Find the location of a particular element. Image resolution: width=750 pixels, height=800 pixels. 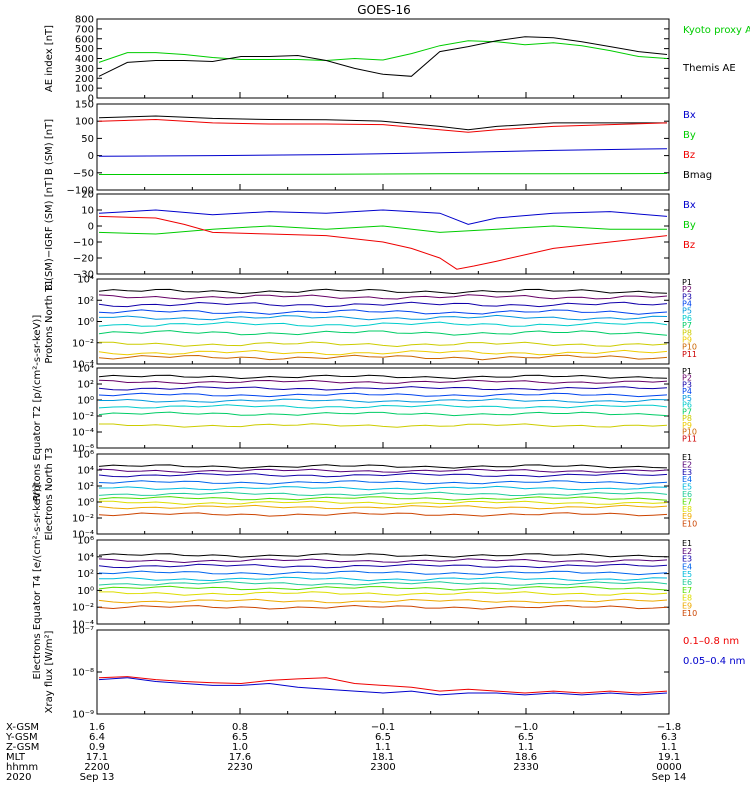

orbit-value: −0.1 is located at coordinates (383, 727).